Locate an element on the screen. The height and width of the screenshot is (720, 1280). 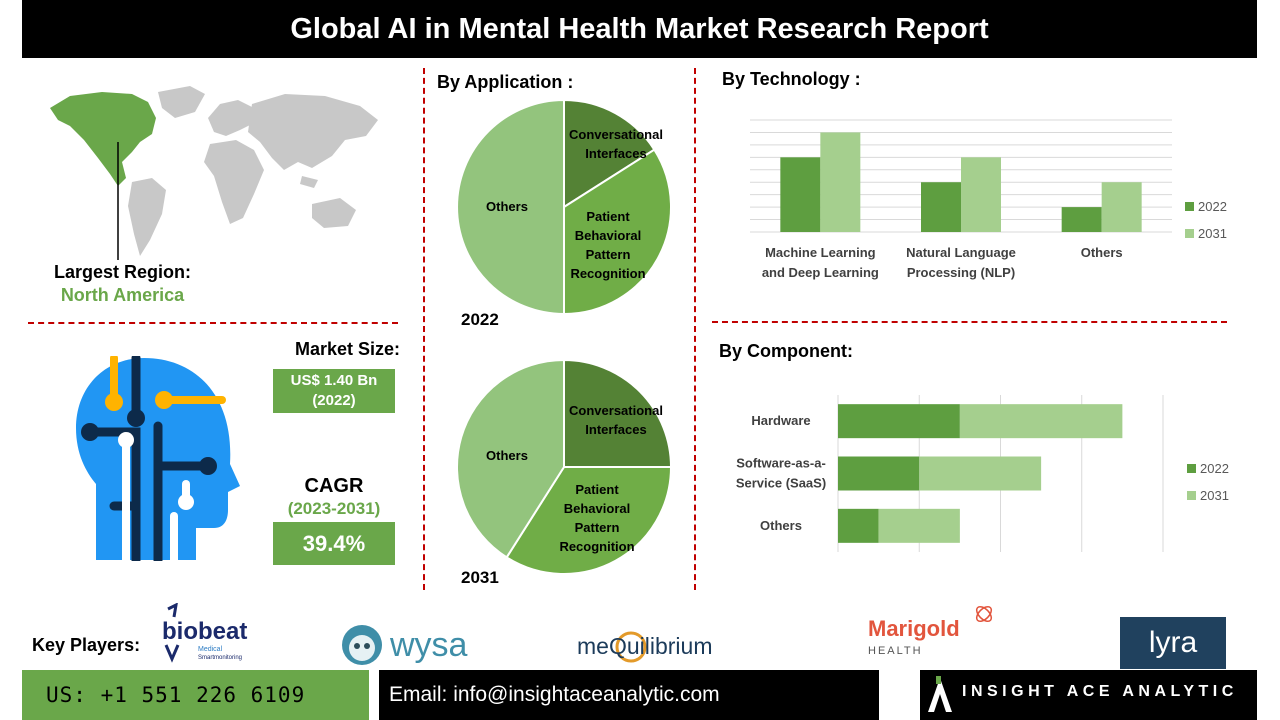
ai-head-icon is located at coordinates (158, 458).